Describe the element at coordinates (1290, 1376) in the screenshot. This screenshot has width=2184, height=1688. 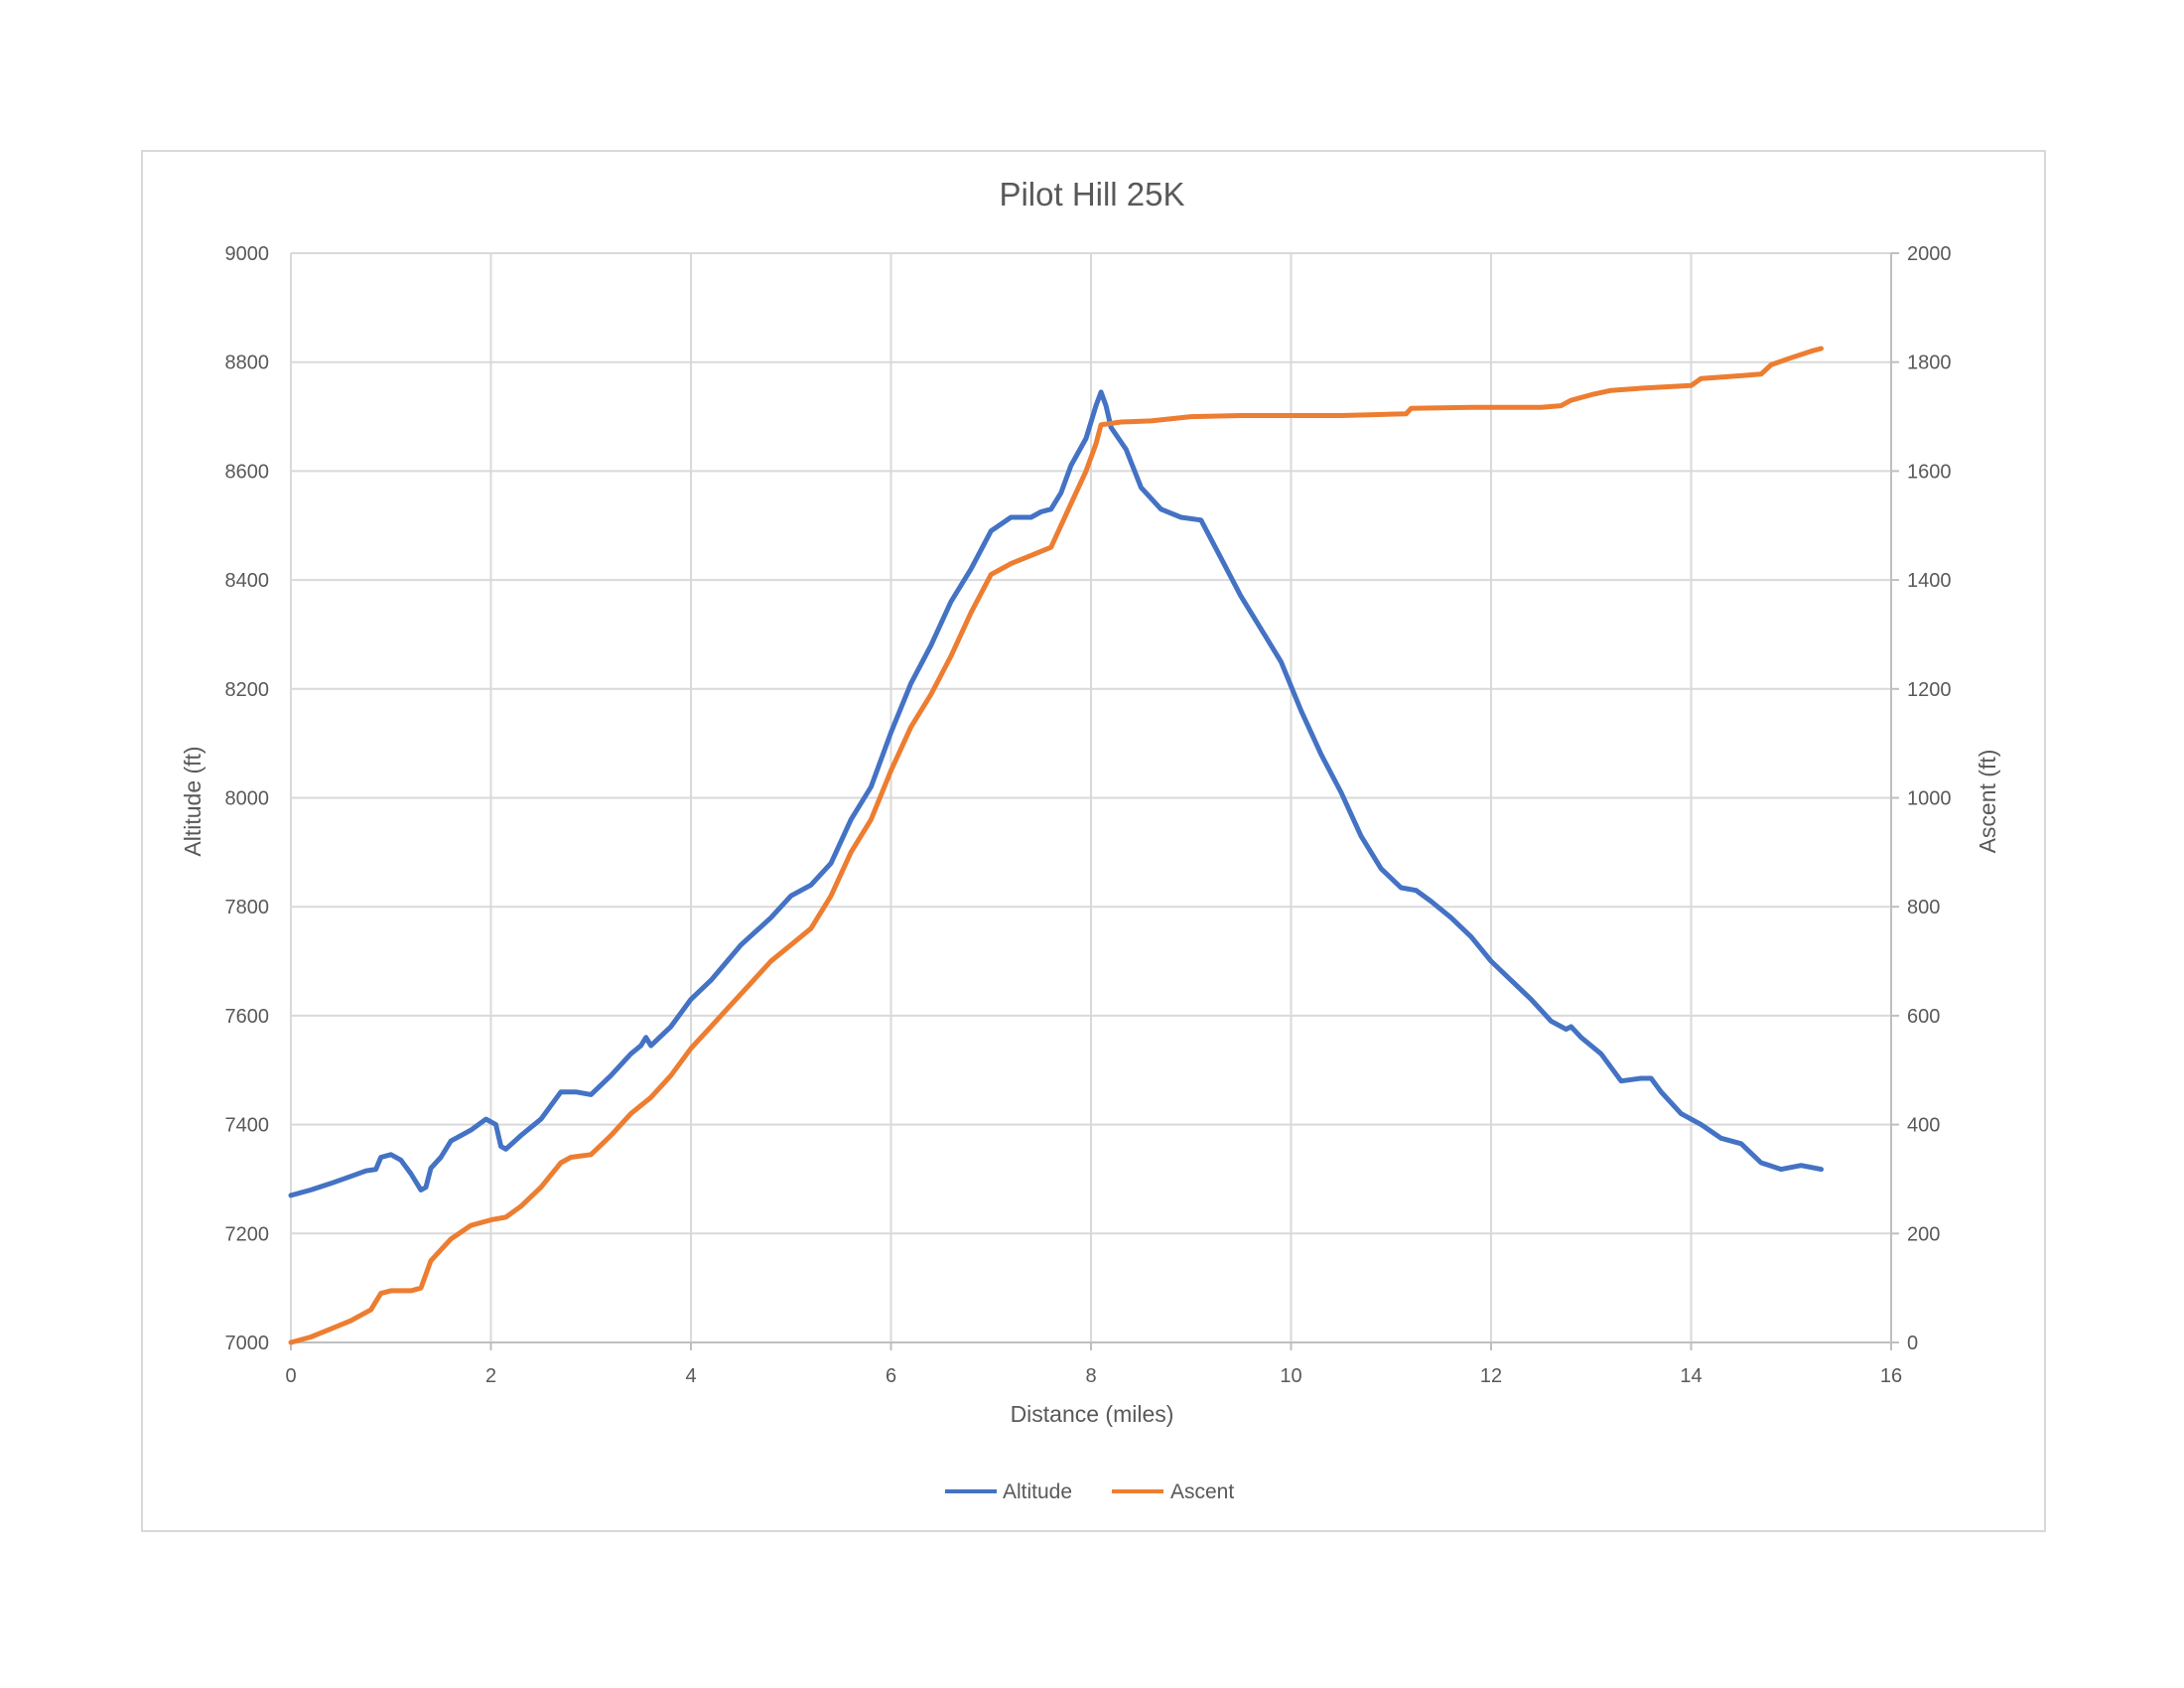
I see `x-tick-label: 10` at that location.